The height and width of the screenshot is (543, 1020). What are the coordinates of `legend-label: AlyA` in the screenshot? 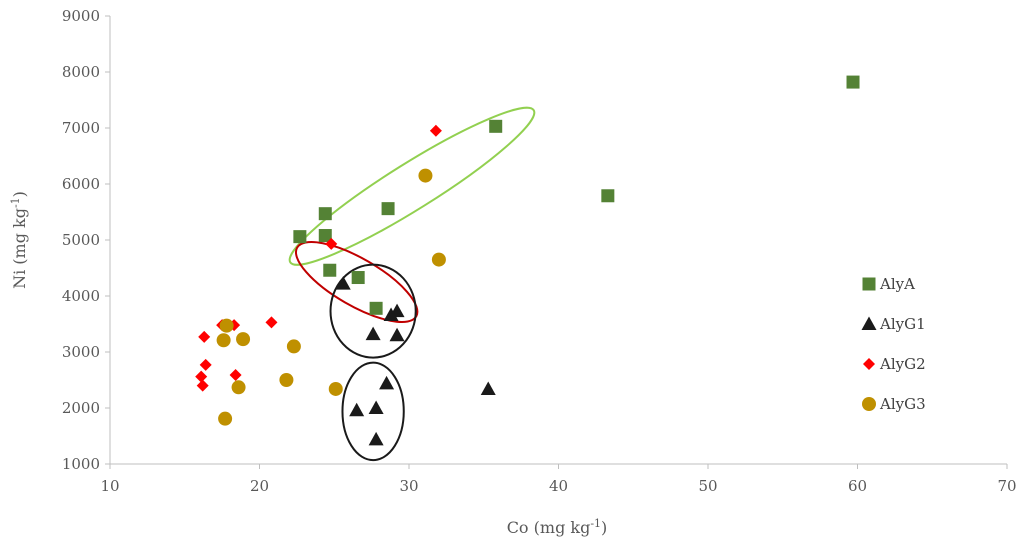 It's located at (897, 284).